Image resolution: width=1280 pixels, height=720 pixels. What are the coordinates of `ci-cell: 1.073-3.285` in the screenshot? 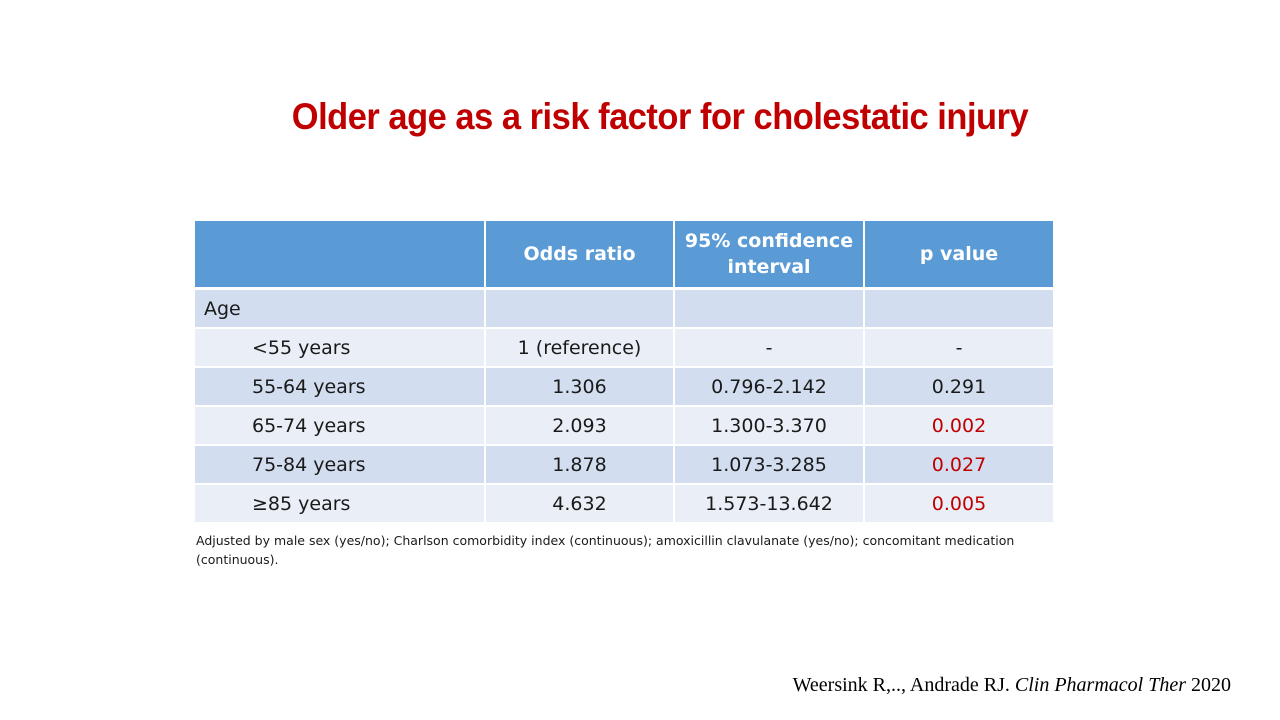 It's located at (769, 465).